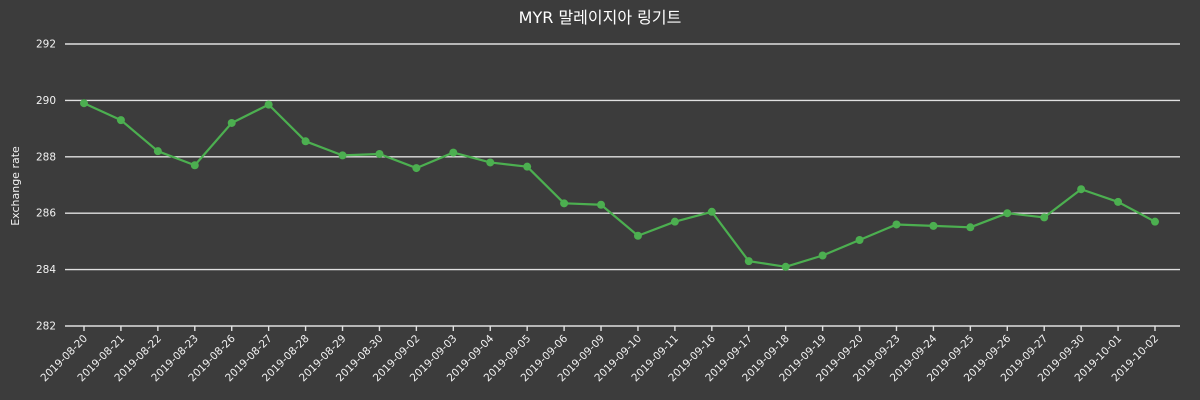  What do you see at coordinates (46, 270) in the screenshot?
I see `y-tick-label: 284` at bounding box center [46, 270].